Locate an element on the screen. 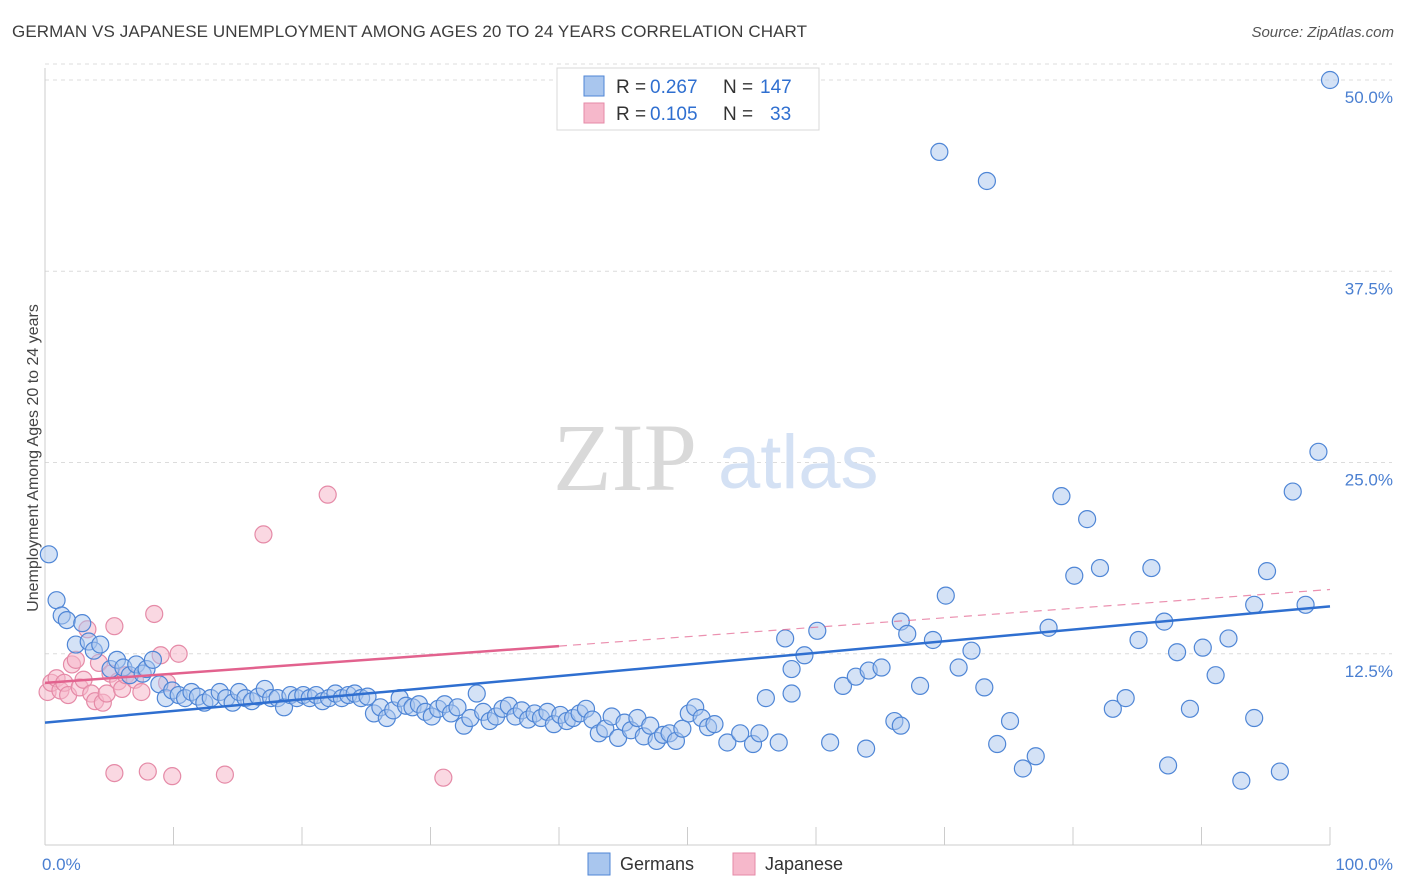  y-tick-label-0: 12.5% is located at coordinates (1369, 671).